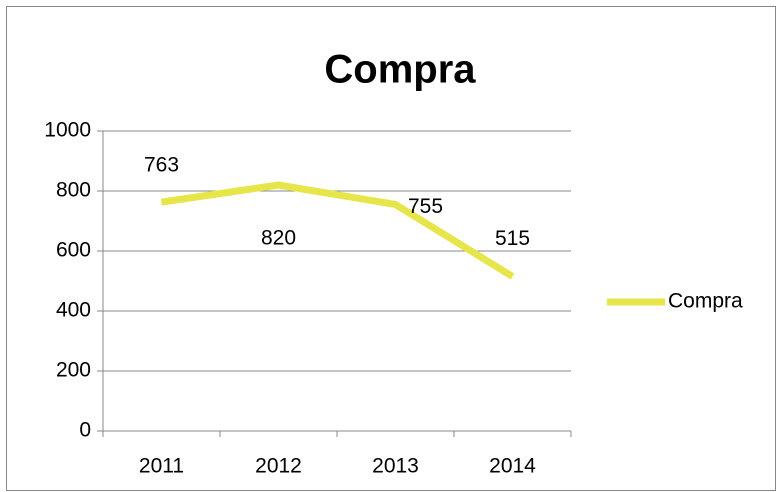 This screenshot has width=777, height=492. What do you see at coordinates (67, 130) in the screenshot?
I see `y-tick-label: 1000` at bounding box center [67, 130].